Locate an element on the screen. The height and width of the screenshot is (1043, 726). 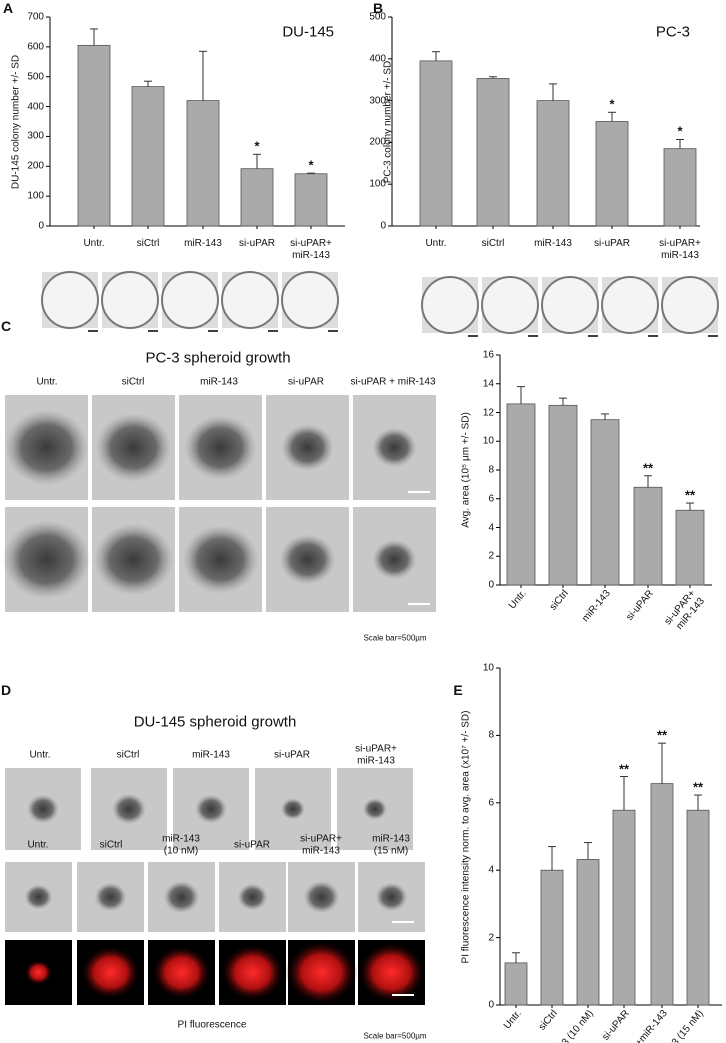
panel-letter: B is located at coordinates (378, 8).